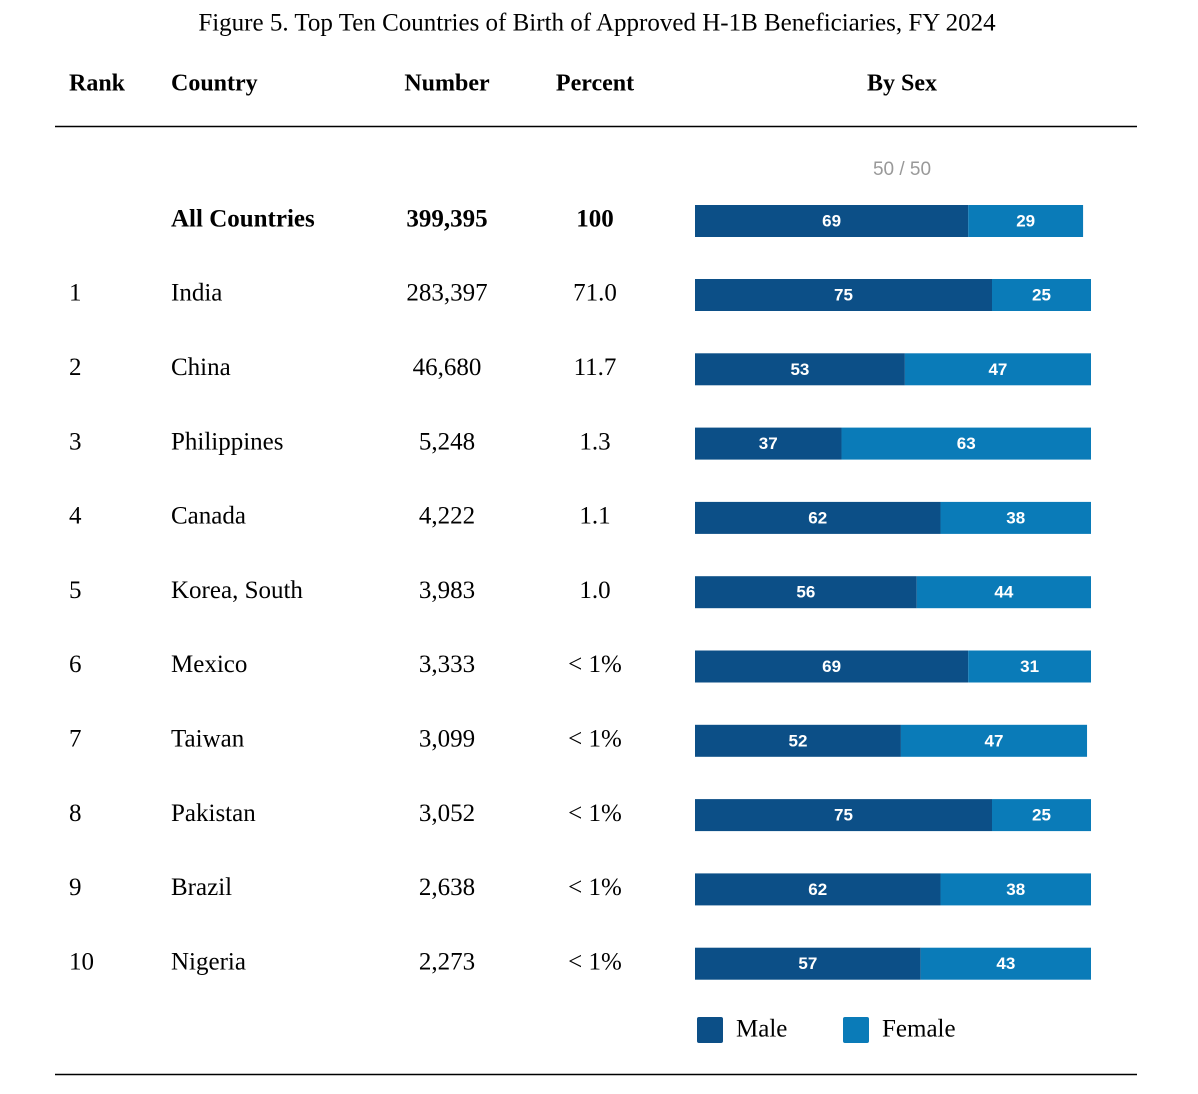  I want to click on female-label: 29, so click(1025, 220).